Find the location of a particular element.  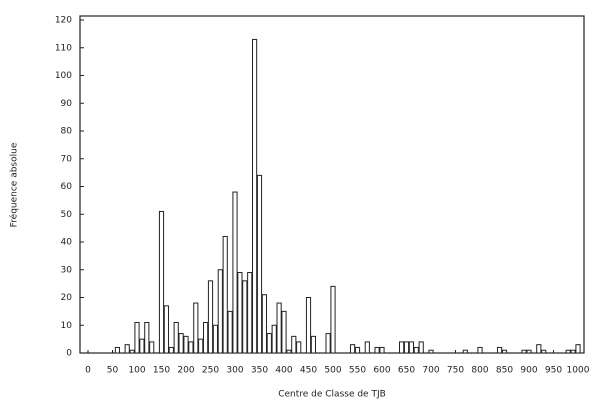

x-tick-label: 800 is located at coordinates (479, 371).